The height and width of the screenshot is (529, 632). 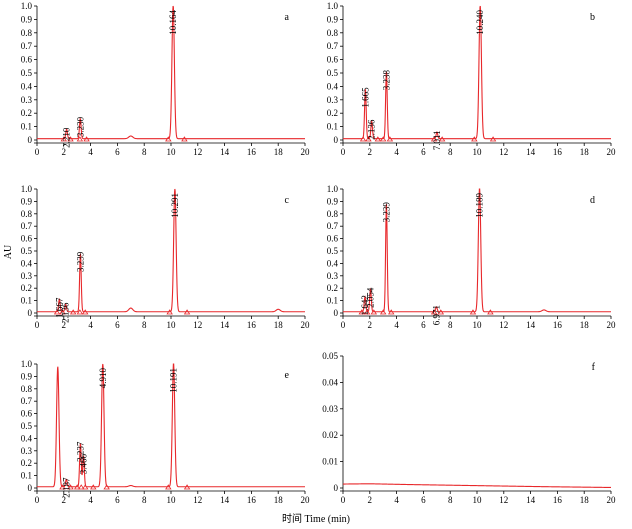 I want to click on y-tick-label: 0.03, so click(x=330, y=409).